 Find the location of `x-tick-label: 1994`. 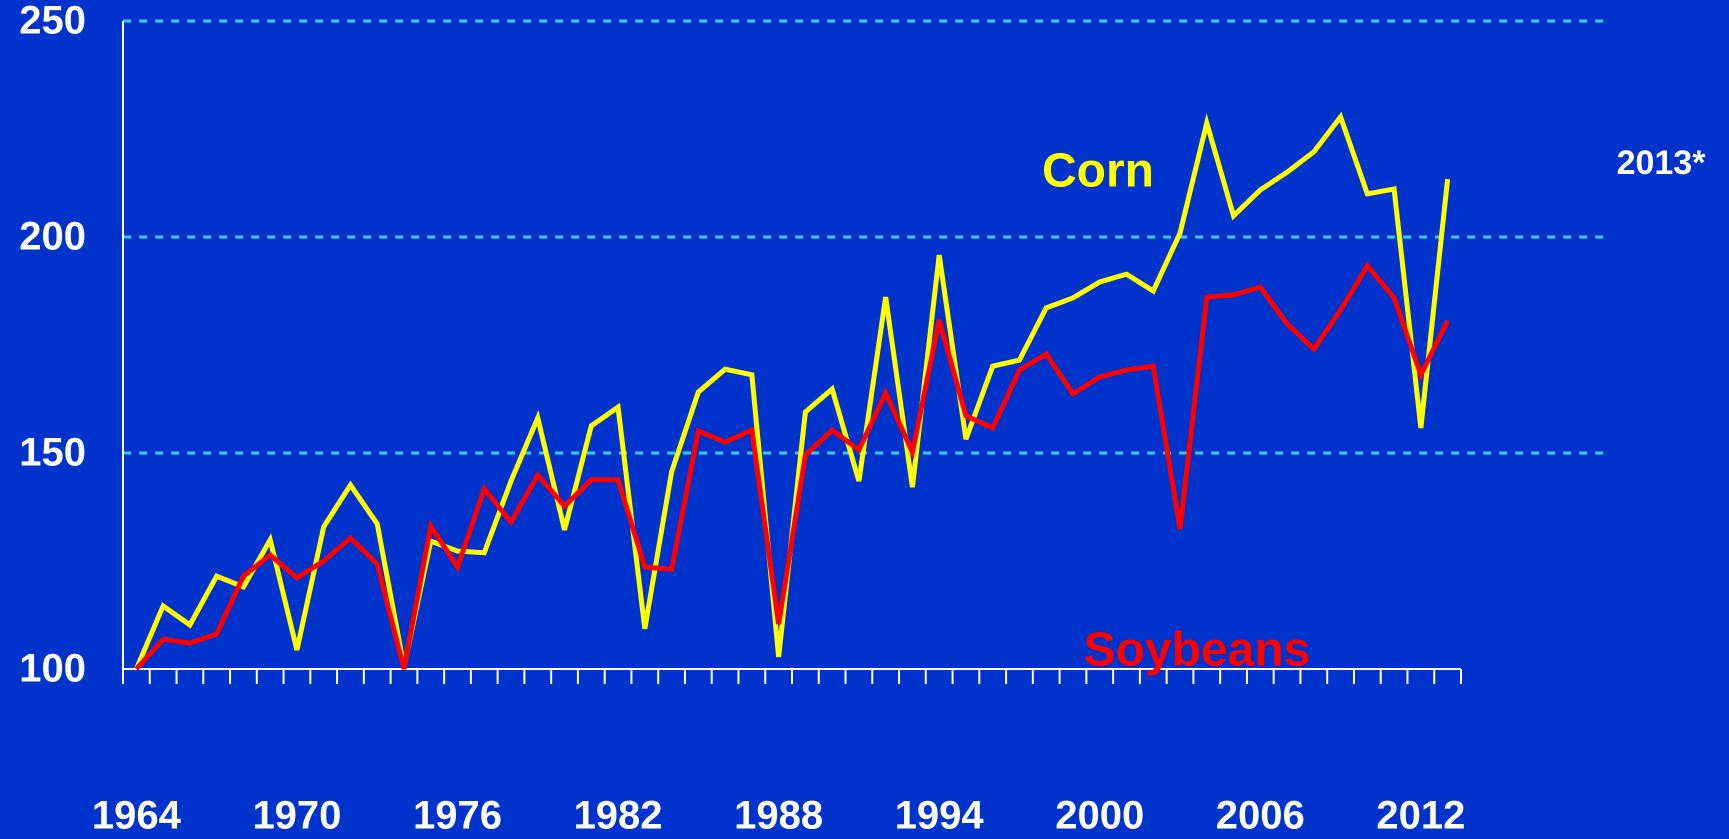

x-tick-label: 1994 is located at coordinates (940, 816).